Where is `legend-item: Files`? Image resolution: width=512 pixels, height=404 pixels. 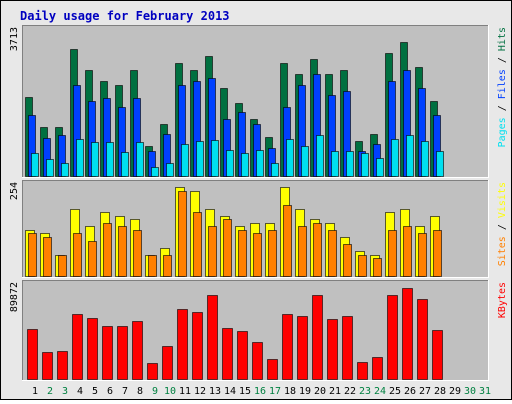 legend-item: Files is located at coordinates (502, 84).